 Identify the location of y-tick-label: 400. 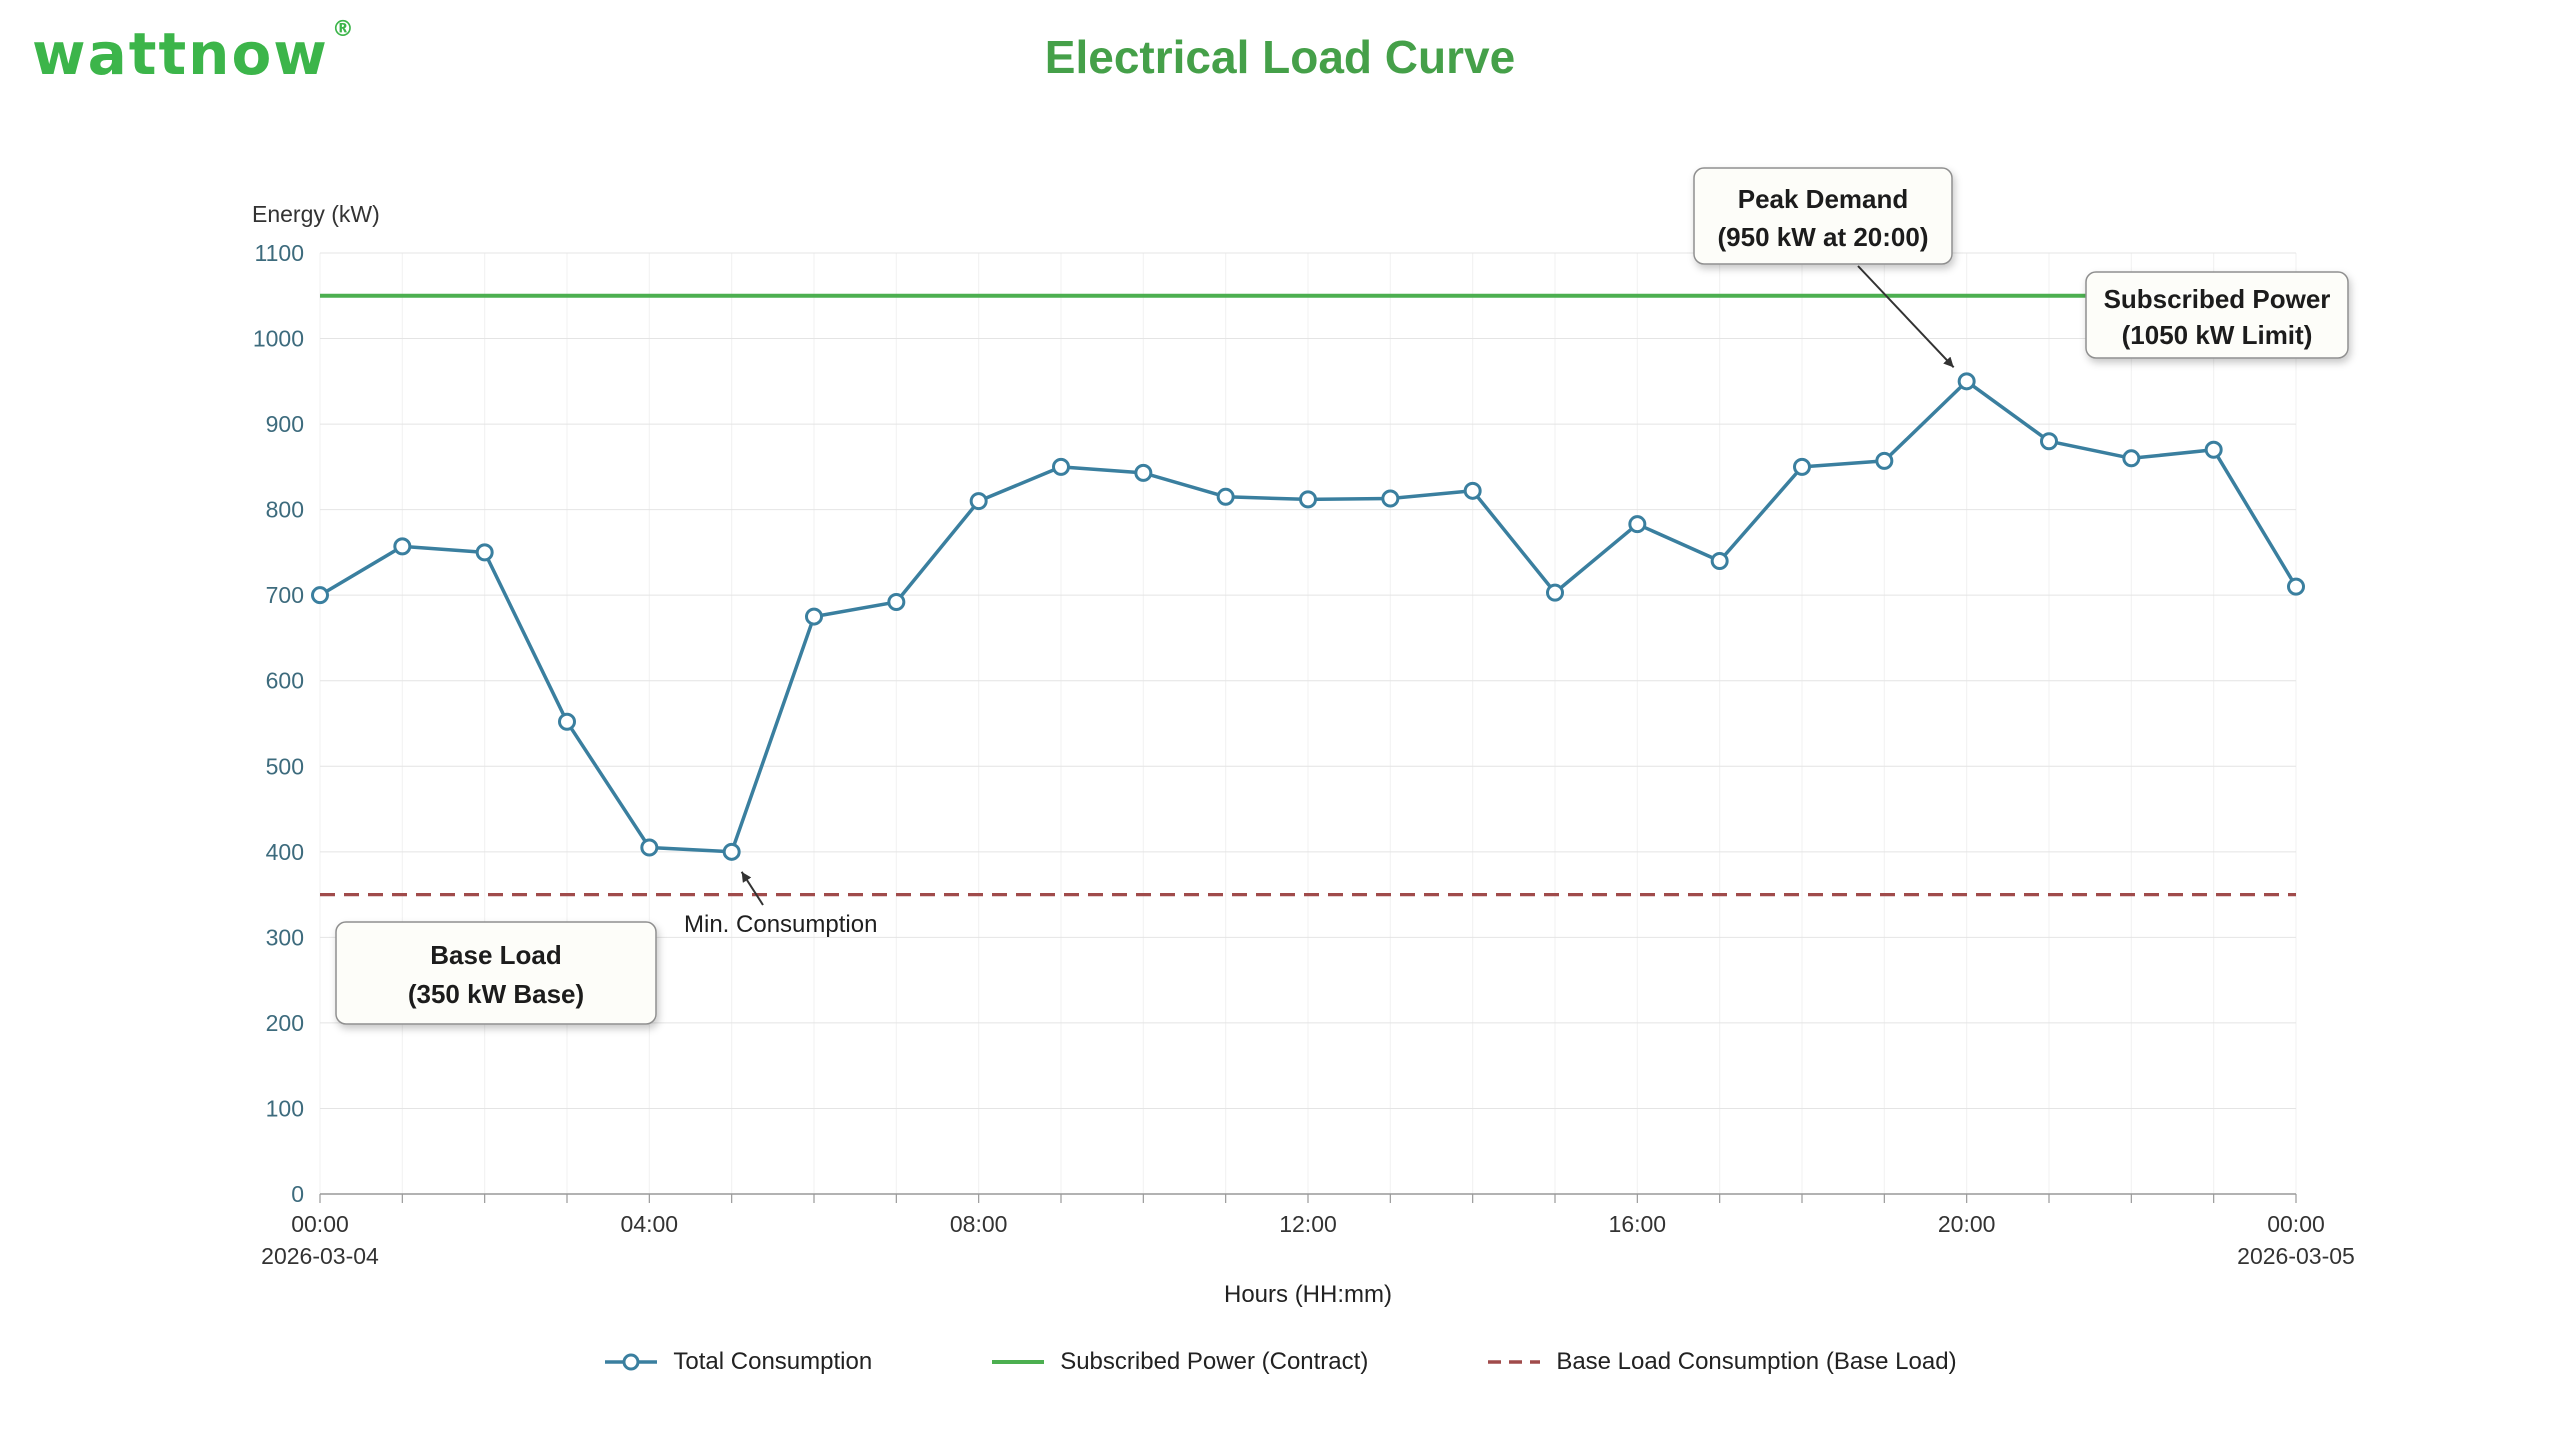
(285, 852).